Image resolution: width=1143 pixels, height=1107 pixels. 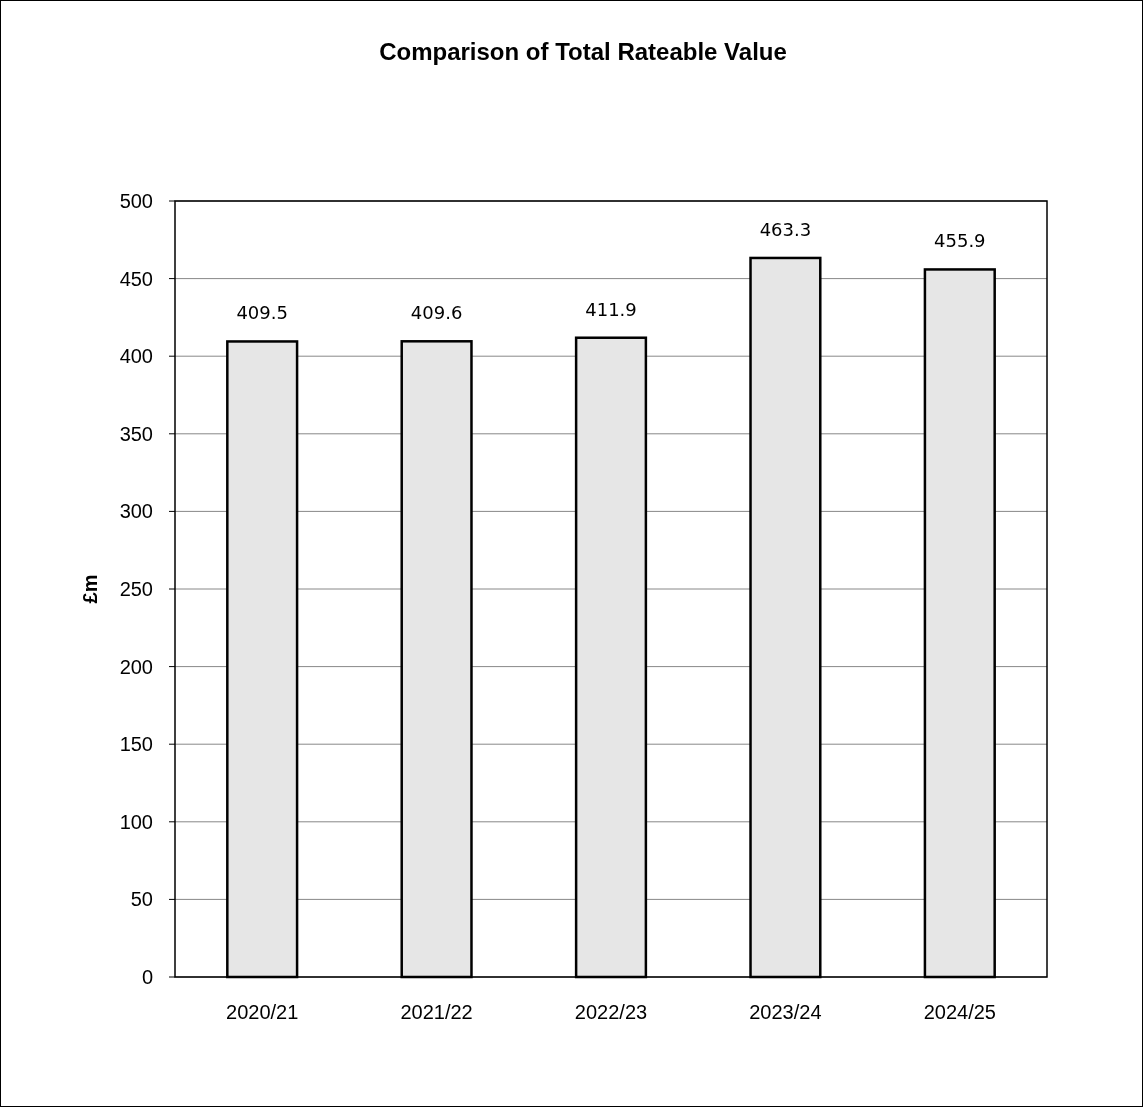 I want to click on x-tick-label: 2023/24, so click(x=785, y=1012).